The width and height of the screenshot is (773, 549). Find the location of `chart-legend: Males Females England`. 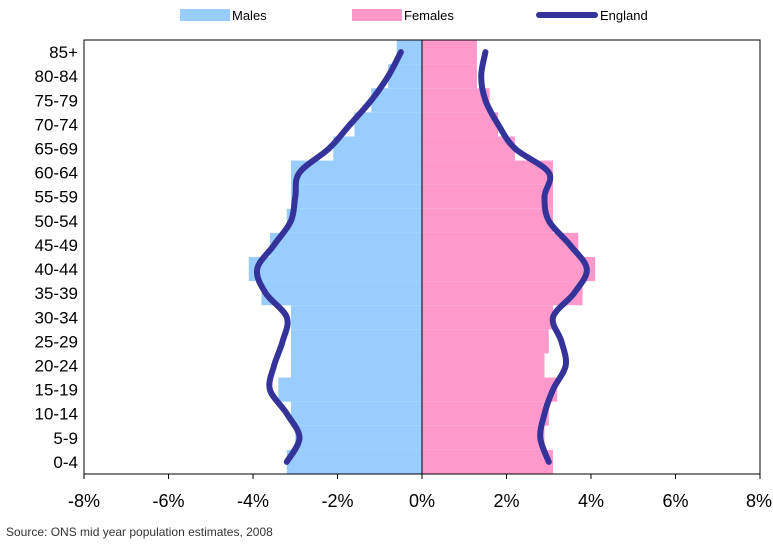

chart-legend: Males Females England is located at coordinates (386, 15).